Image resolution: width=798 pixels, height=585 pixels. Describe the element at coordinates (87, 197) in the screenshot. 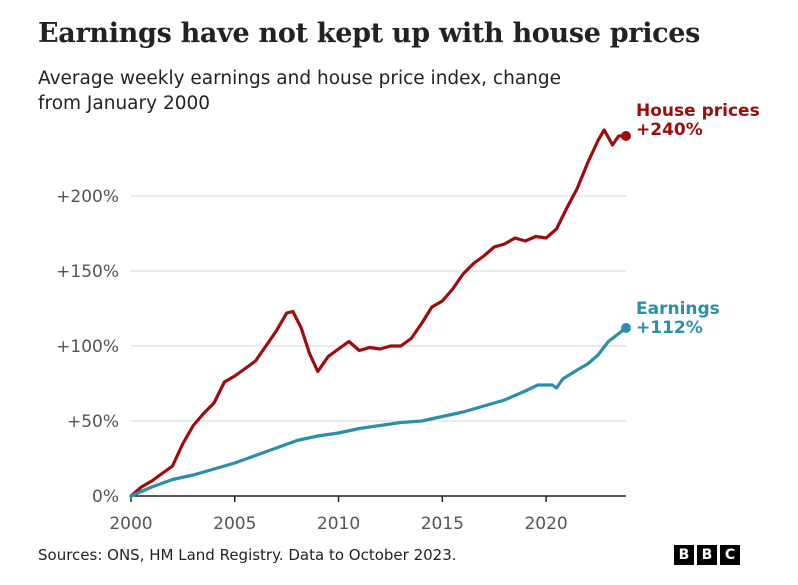

I see `y-tick-label: +200%` at that location.